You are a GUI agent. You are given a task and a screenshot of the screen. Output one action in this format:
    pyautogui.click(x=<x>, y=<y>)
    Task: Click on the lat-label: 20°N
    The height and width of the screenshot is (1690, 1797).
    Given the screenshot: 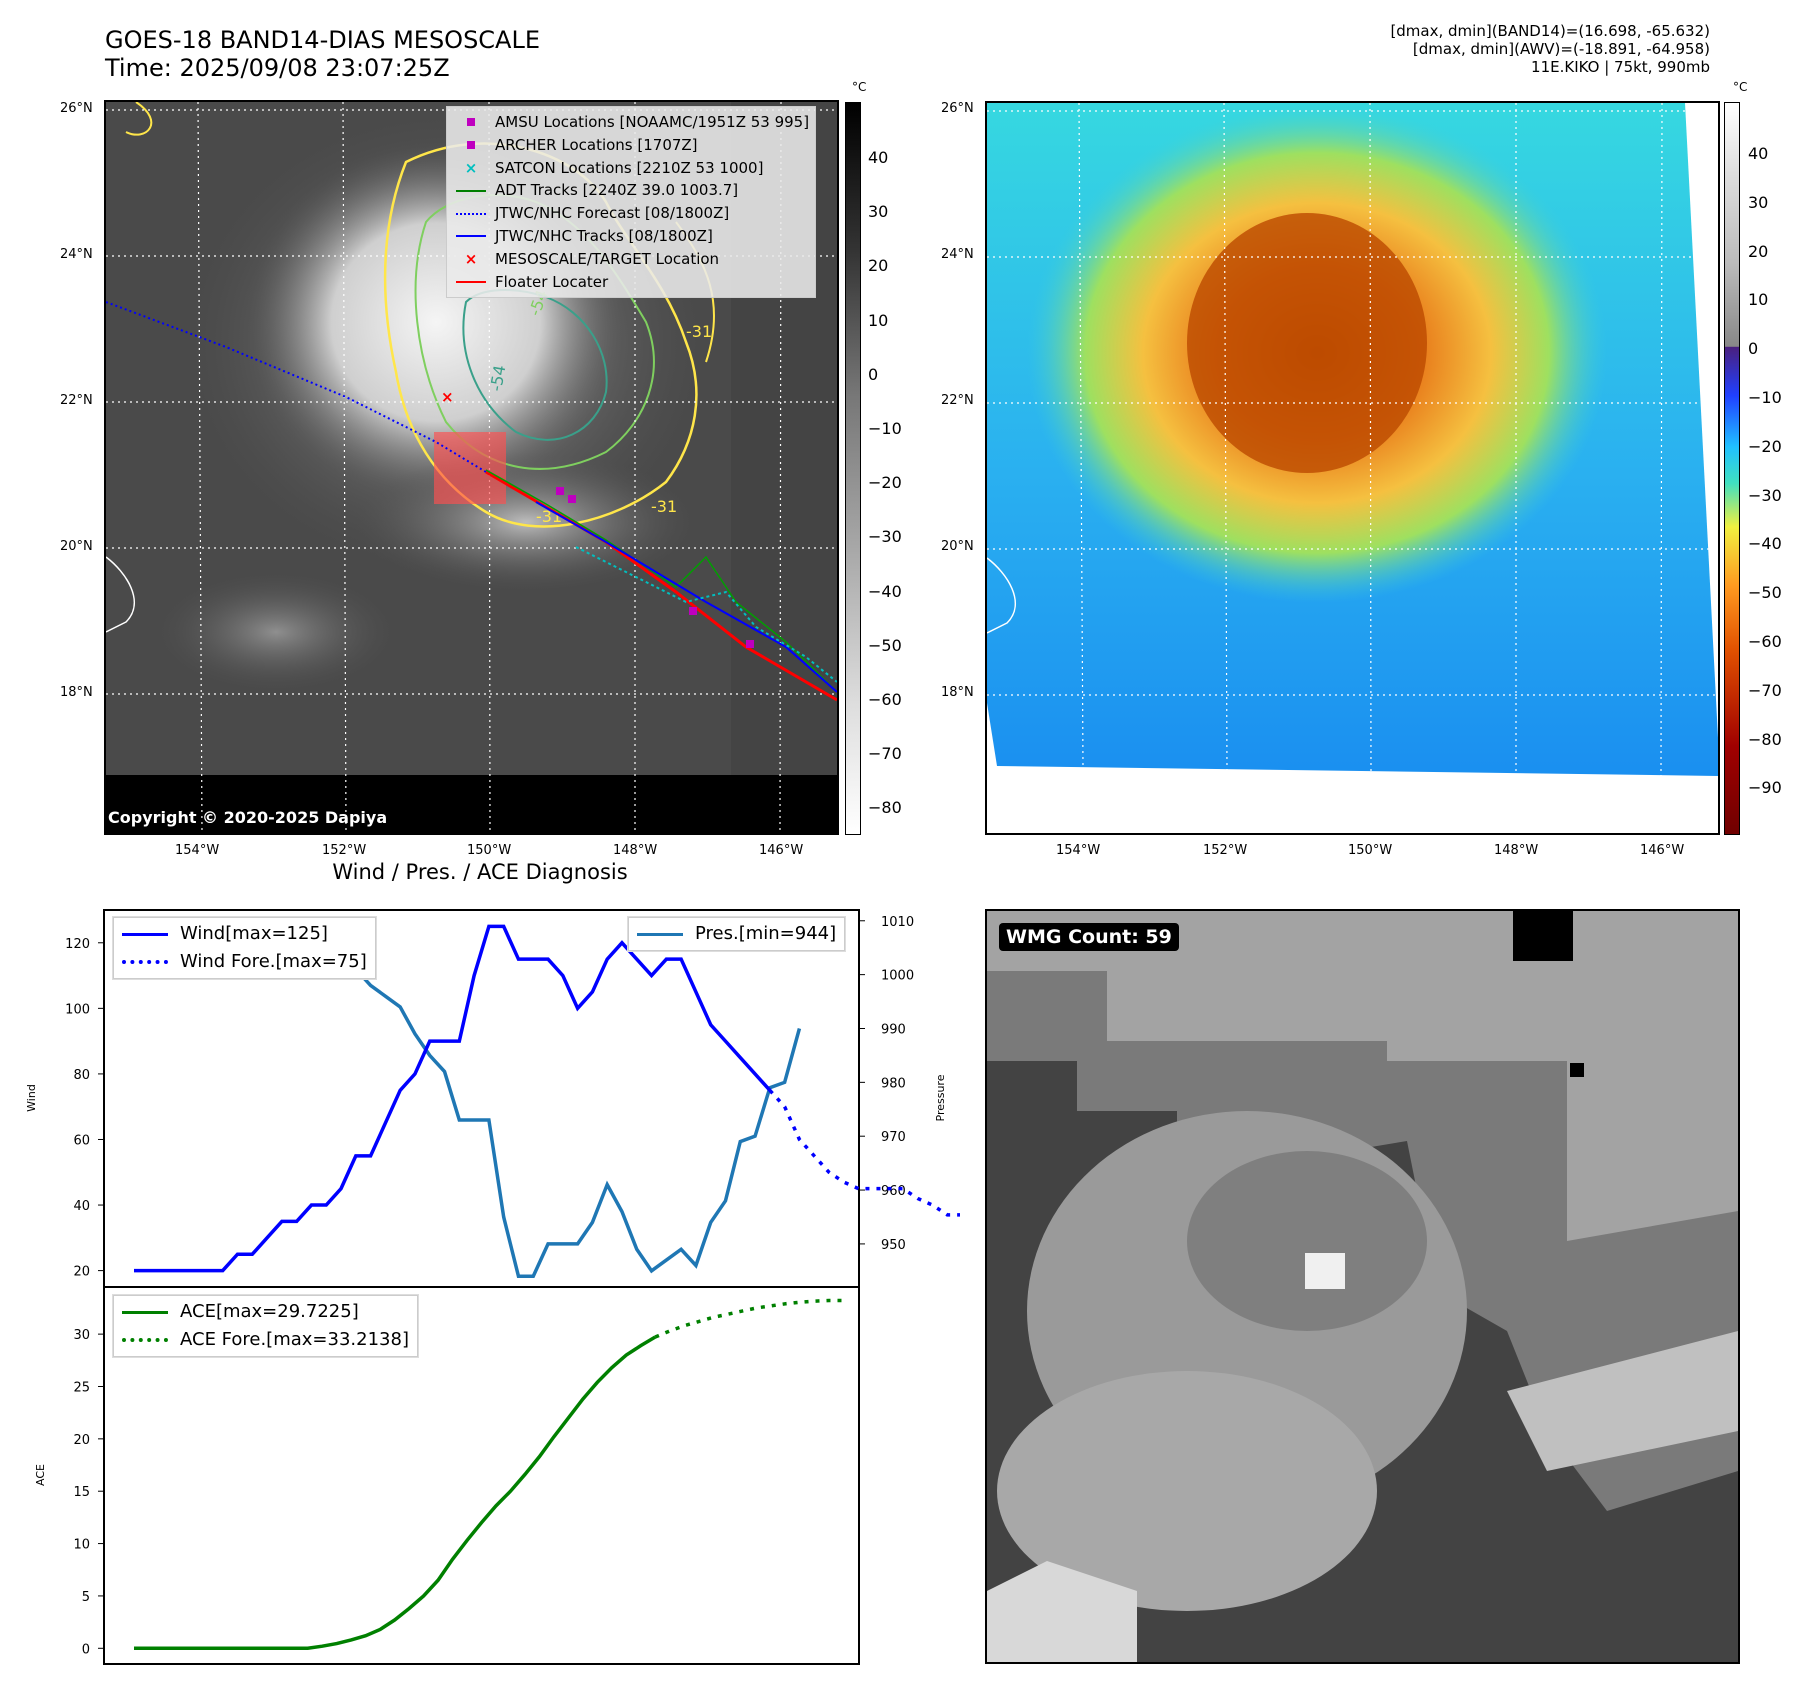 What is the action you would take?
    pyautogui.click(x=957, y=546)
    